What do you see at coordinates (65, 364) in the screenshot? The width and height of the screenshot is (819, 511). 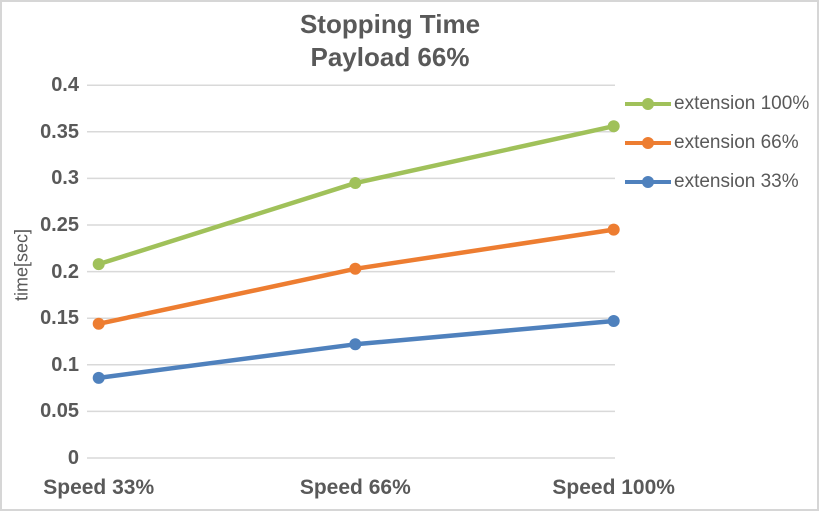 I see `y-axis-tick-label: 0.1` at bounding box center [65, 364].